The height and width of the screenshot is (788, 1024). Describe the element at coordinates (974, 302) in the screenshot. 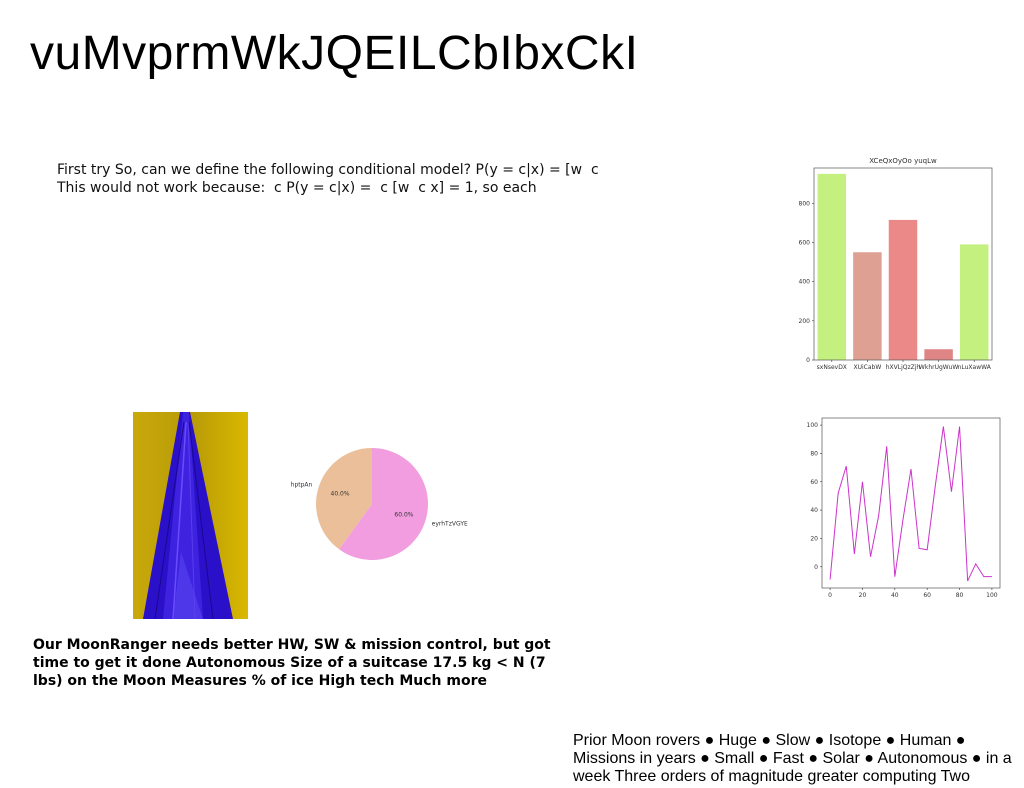

I see `bar-nLuXawWA` at that location.